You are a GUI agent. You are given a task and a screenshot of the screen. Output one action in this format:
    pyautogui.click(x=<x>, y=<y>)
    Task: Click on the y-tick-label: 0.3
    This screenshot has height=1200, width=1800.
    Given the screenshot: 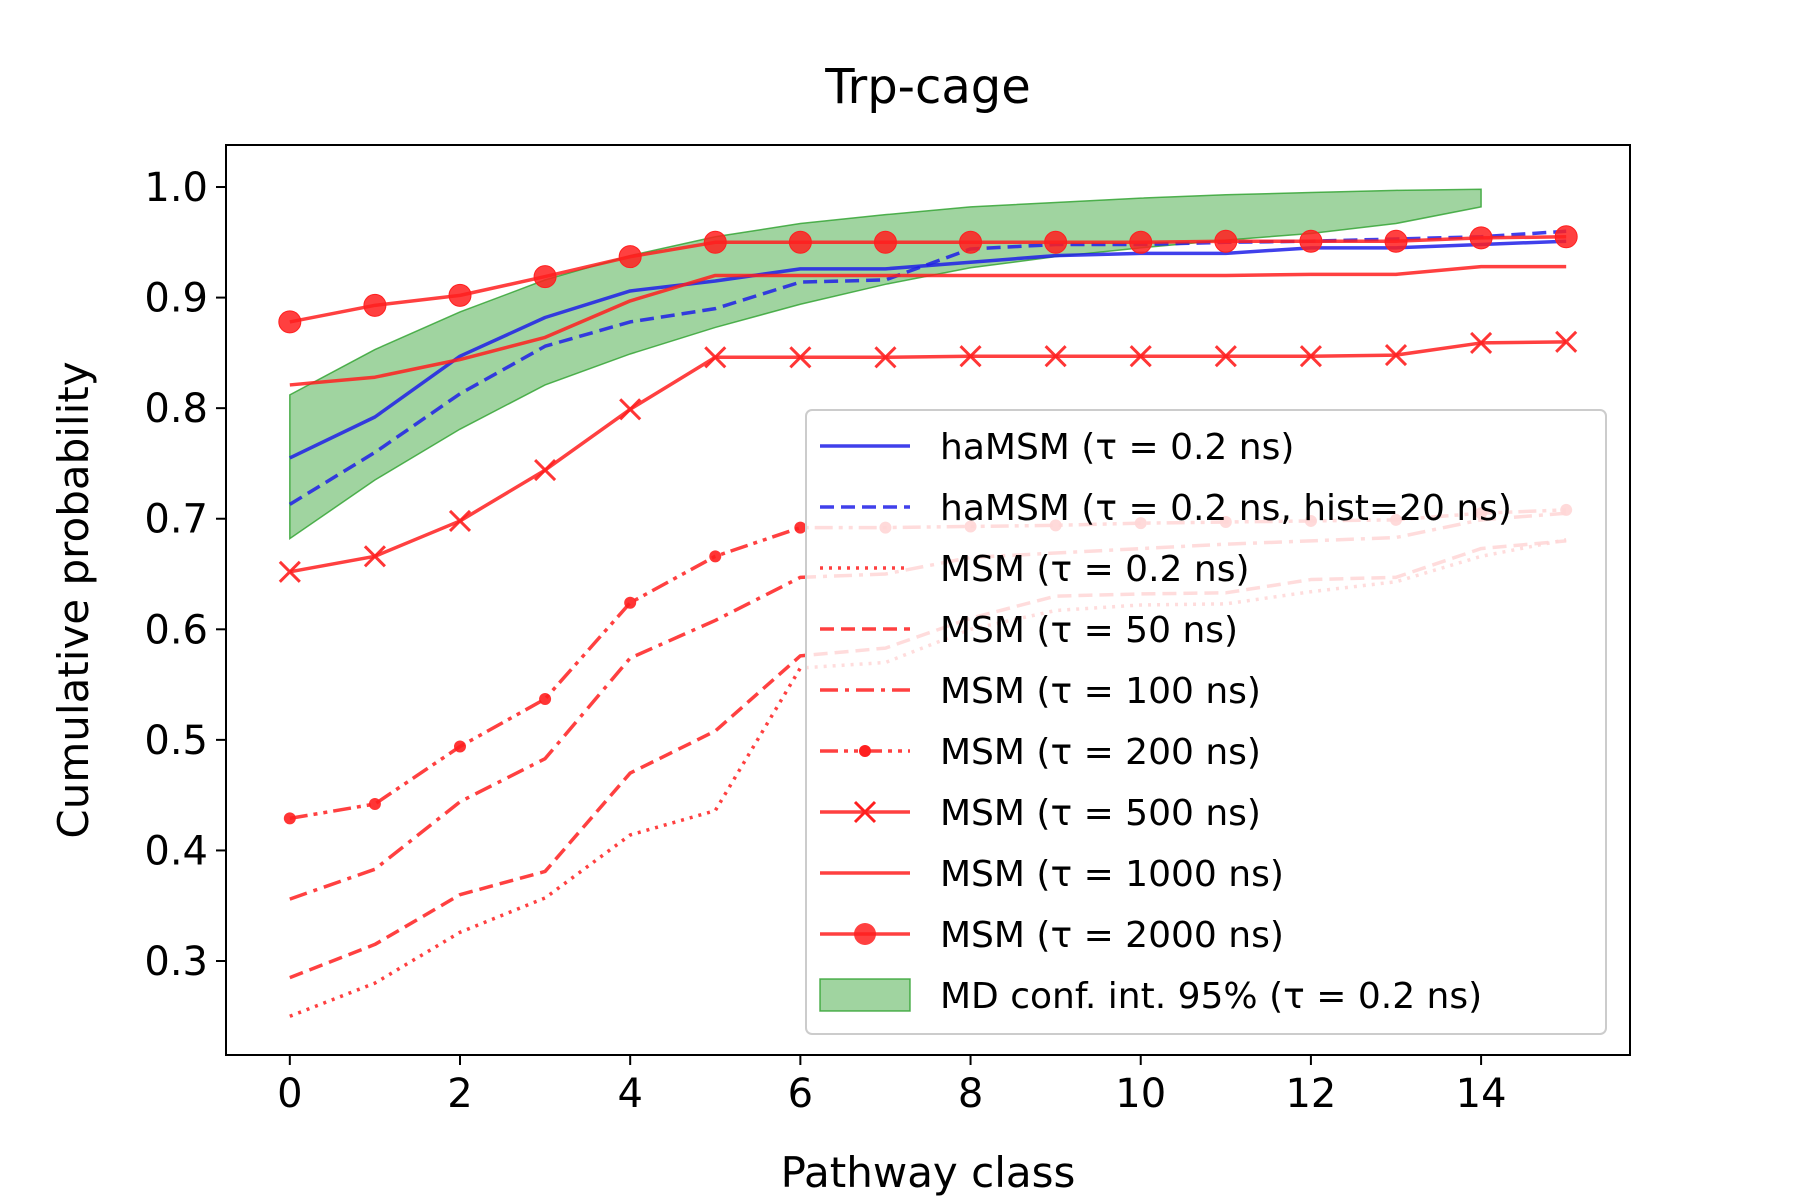 What is the action you would take?
    pyautogui.click(x=176, y=962)
    